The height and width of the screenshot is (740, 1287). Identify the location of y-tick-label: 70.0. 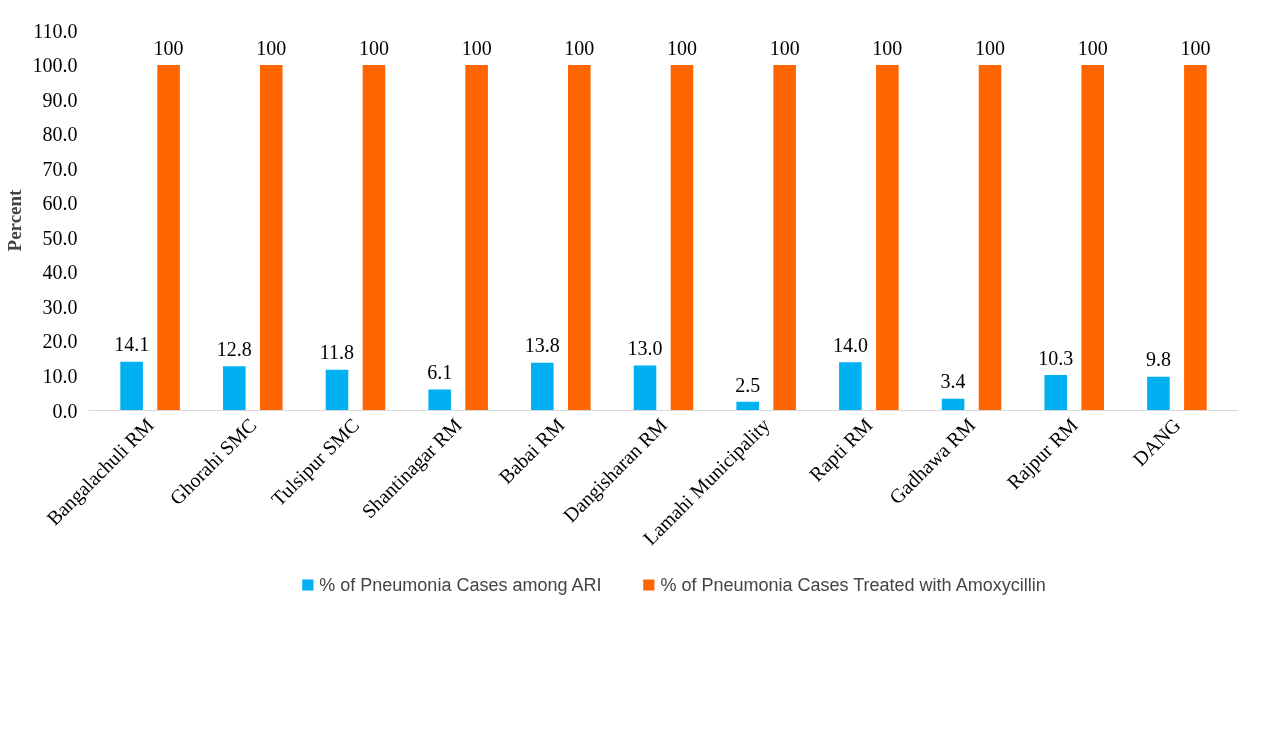
(60, 168).